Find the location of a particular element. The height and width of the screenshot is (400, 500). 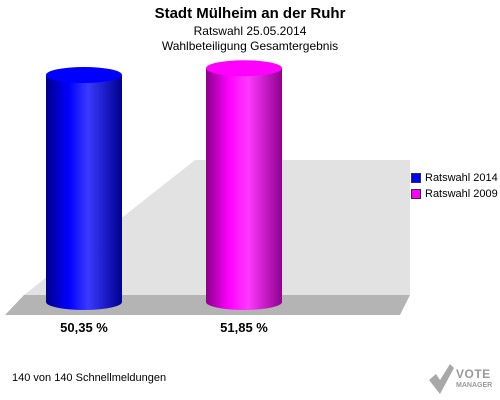

legend-label: Ratswahl 2009 is located at coordinates (461, 194).